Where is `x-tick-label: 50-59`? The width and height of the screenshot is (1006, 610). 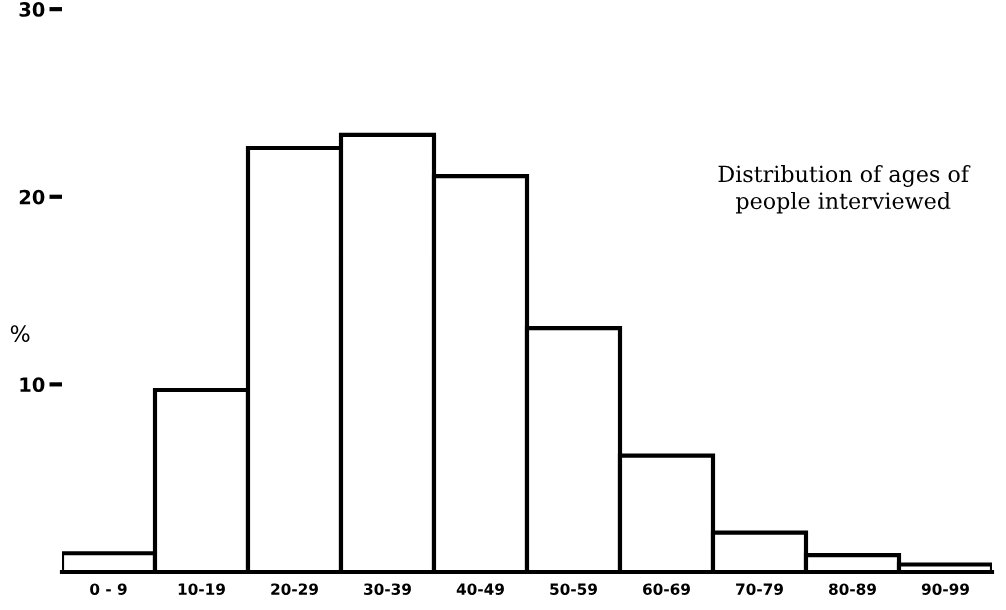
x-tick-label: 50-59 is located at coordinates (573, 589).